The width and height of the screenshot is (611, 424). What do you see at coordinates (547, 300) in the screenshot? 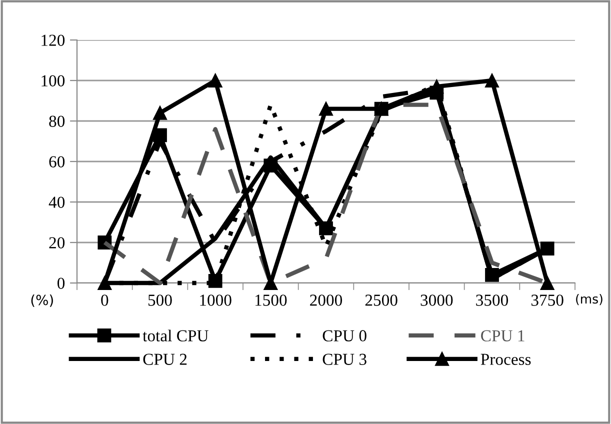
I see `x-tick-label: 3750` at bounding box center [547, 300].